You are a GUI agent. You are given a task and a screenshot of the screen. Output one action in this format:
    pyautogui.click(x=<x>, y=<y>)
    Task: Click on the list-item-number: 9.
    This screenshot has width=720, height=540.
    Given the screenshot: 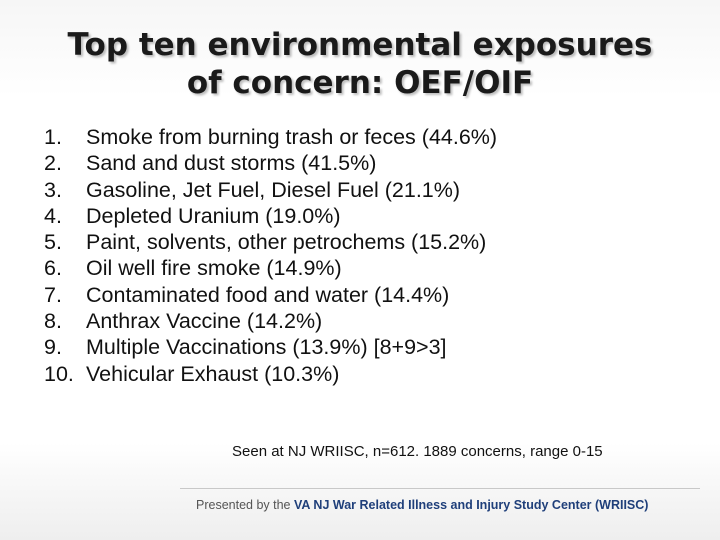 What is the action you would take?
    pyautogui.click(x=53, y=347)
    